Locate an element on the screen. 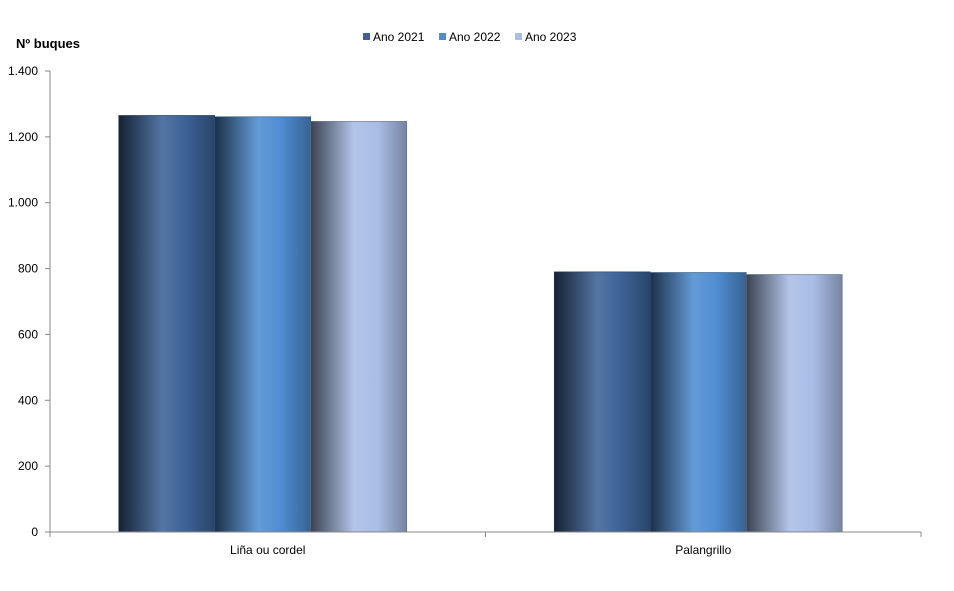 This screenshot has width=954, height=591. y-tick-label: 1.000 is located at coordinates (23, 203).